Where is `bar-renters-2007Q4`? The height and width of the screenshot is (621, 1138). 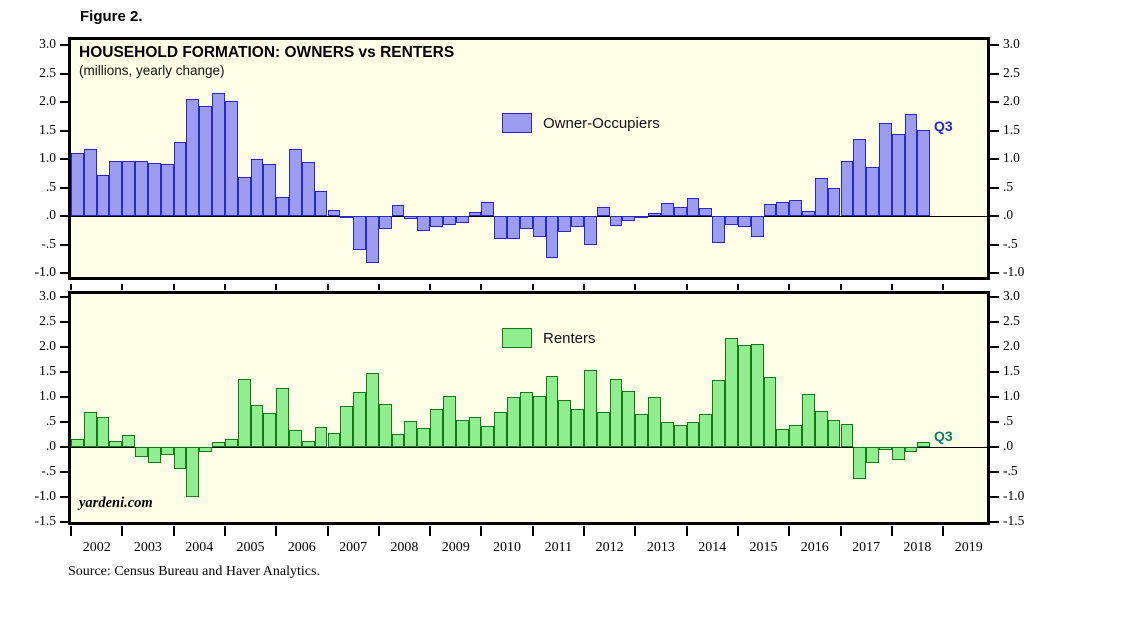
bar-renters-2007Q4 is located at coordinates (372, 410).